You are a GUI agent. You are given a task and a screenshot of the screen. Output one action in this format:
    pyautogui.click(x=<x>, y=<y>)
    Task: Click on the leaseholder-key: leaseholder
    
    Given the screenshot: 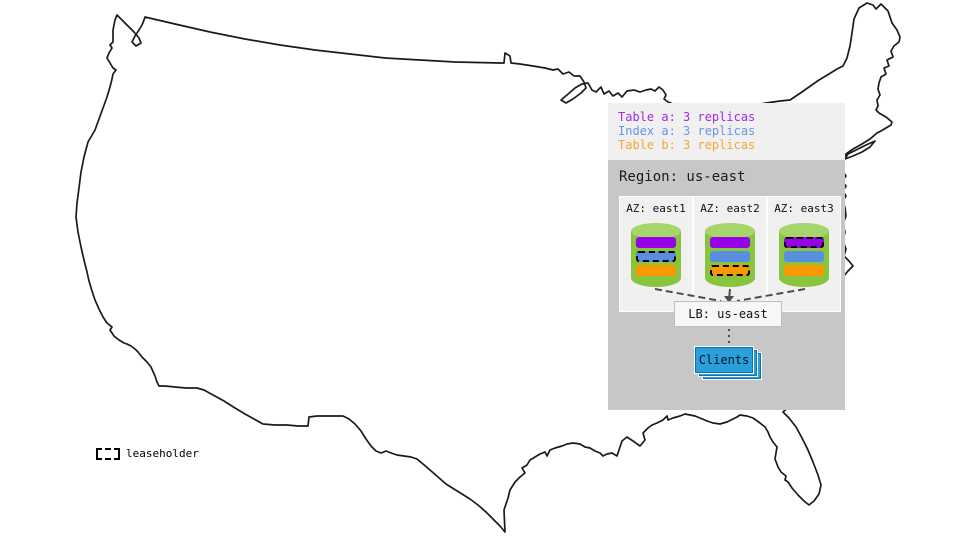 What is the action you would take?
    pyautogui.click(x=147, y=453)
    